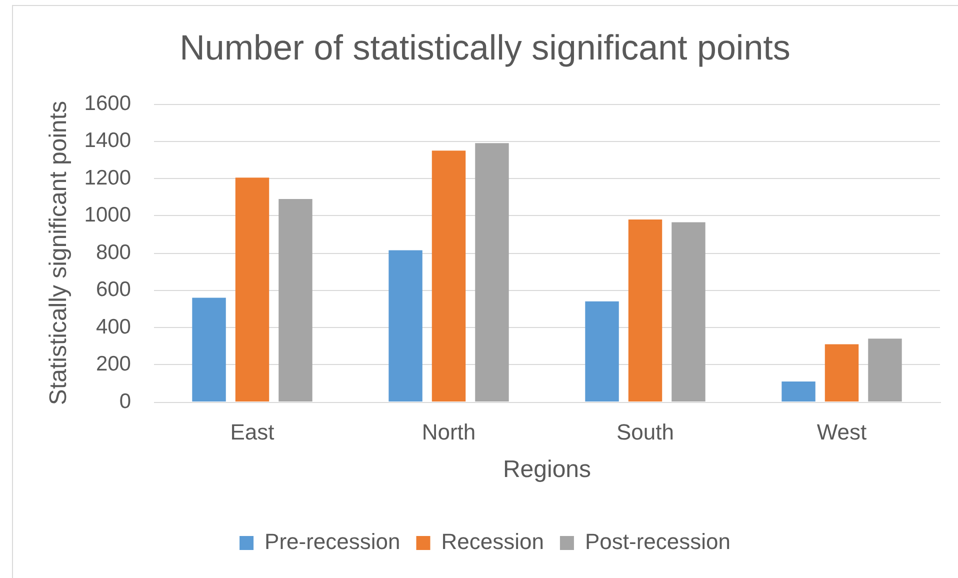 The height and width of the screenshot is (578, 958). What do you see at coordinates (449, 431) in the screenshot?
I see `x-tick-label: North` at bounding box center [449, 431].